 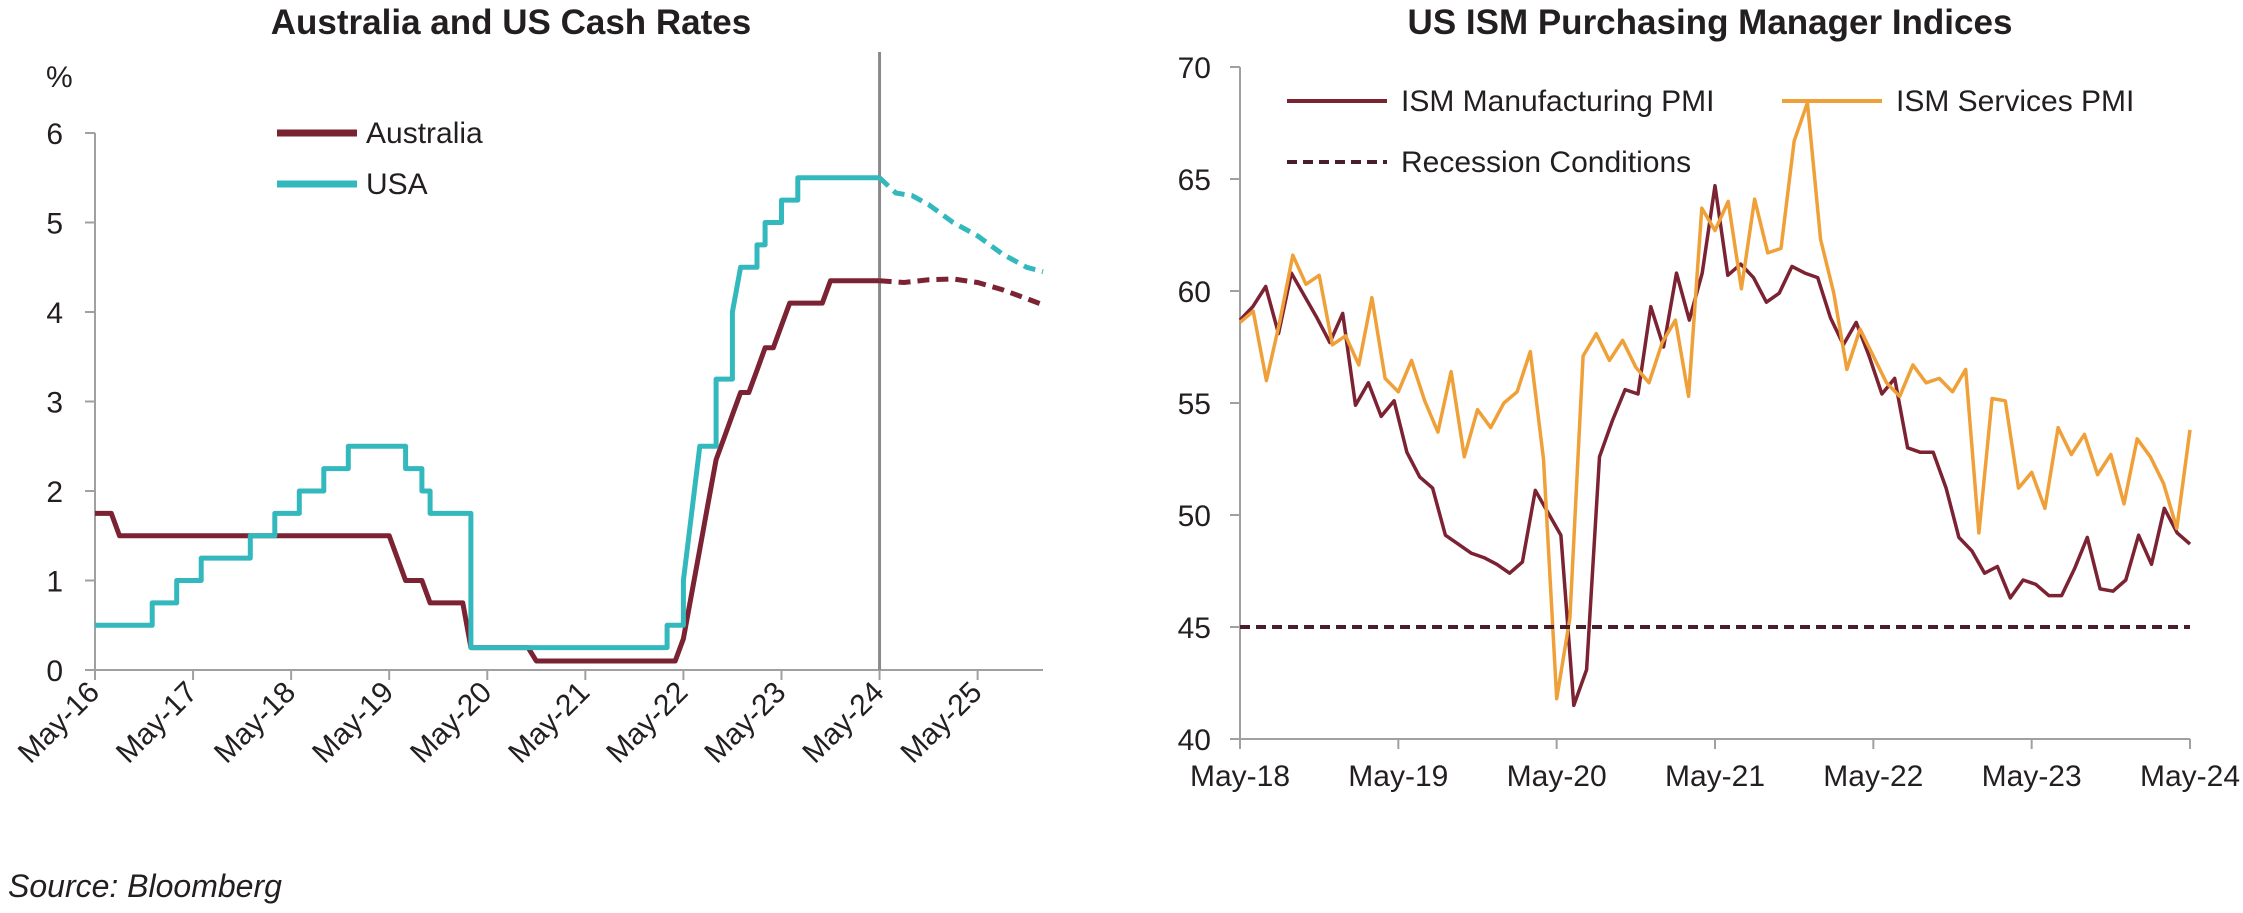 I want to click on y-tick-label: 4, so click(x=54, y=313).